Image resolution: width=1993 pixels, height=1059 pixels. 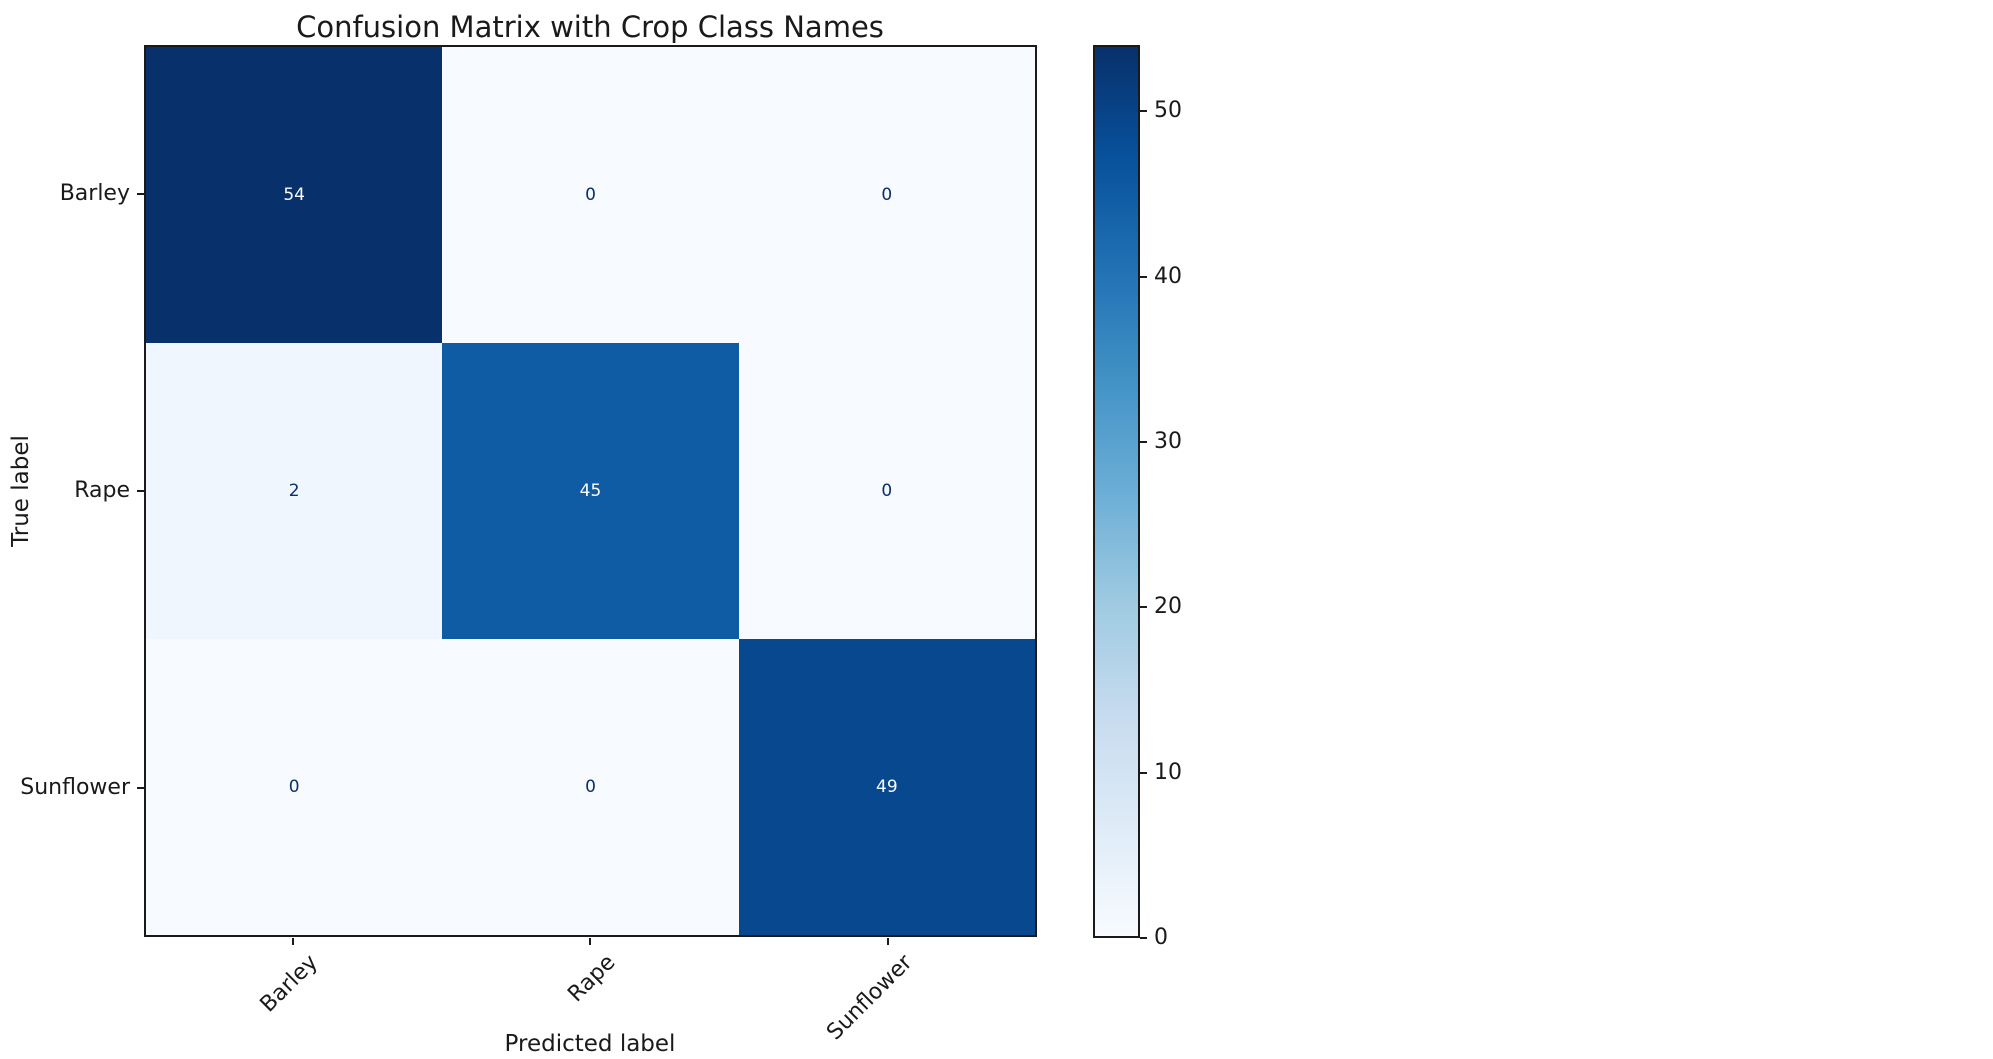 I want to click on cell-value: 2, so click(x=294, y=491).